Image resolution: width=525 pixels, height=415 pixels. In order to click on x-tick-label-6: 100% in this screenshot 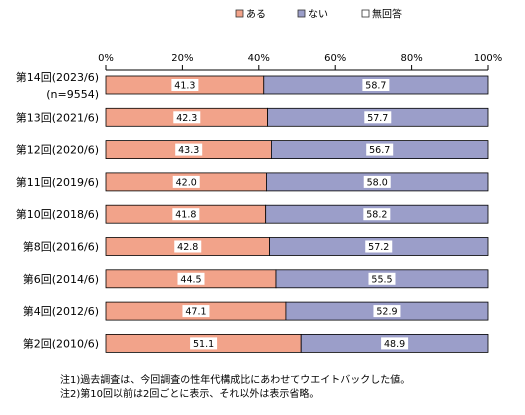, I will do `click(488, 58)`.